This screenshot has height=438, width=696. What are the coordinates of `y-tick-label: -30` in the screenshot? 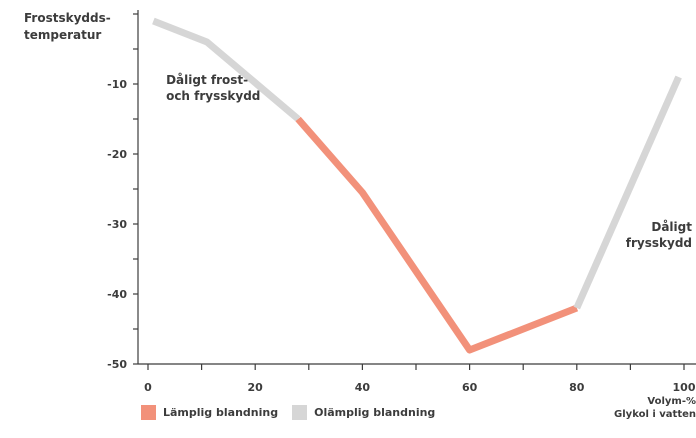 It's located at (117, 224).